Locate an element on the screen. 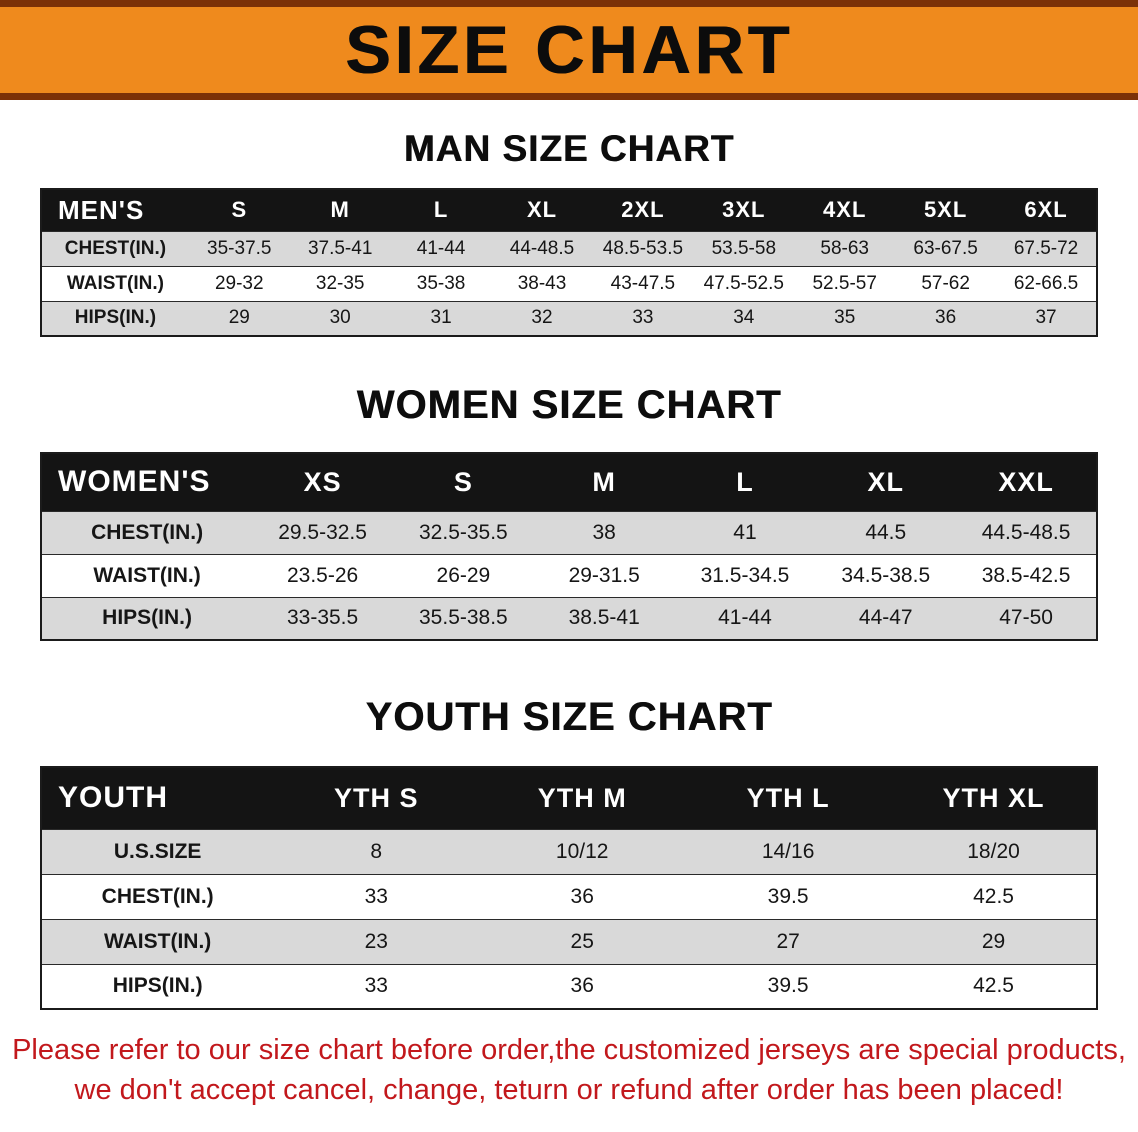 This screenshot has height=1132, width=1138. size-value-cell: 35-37.5 is located at coordinates (239, 248).